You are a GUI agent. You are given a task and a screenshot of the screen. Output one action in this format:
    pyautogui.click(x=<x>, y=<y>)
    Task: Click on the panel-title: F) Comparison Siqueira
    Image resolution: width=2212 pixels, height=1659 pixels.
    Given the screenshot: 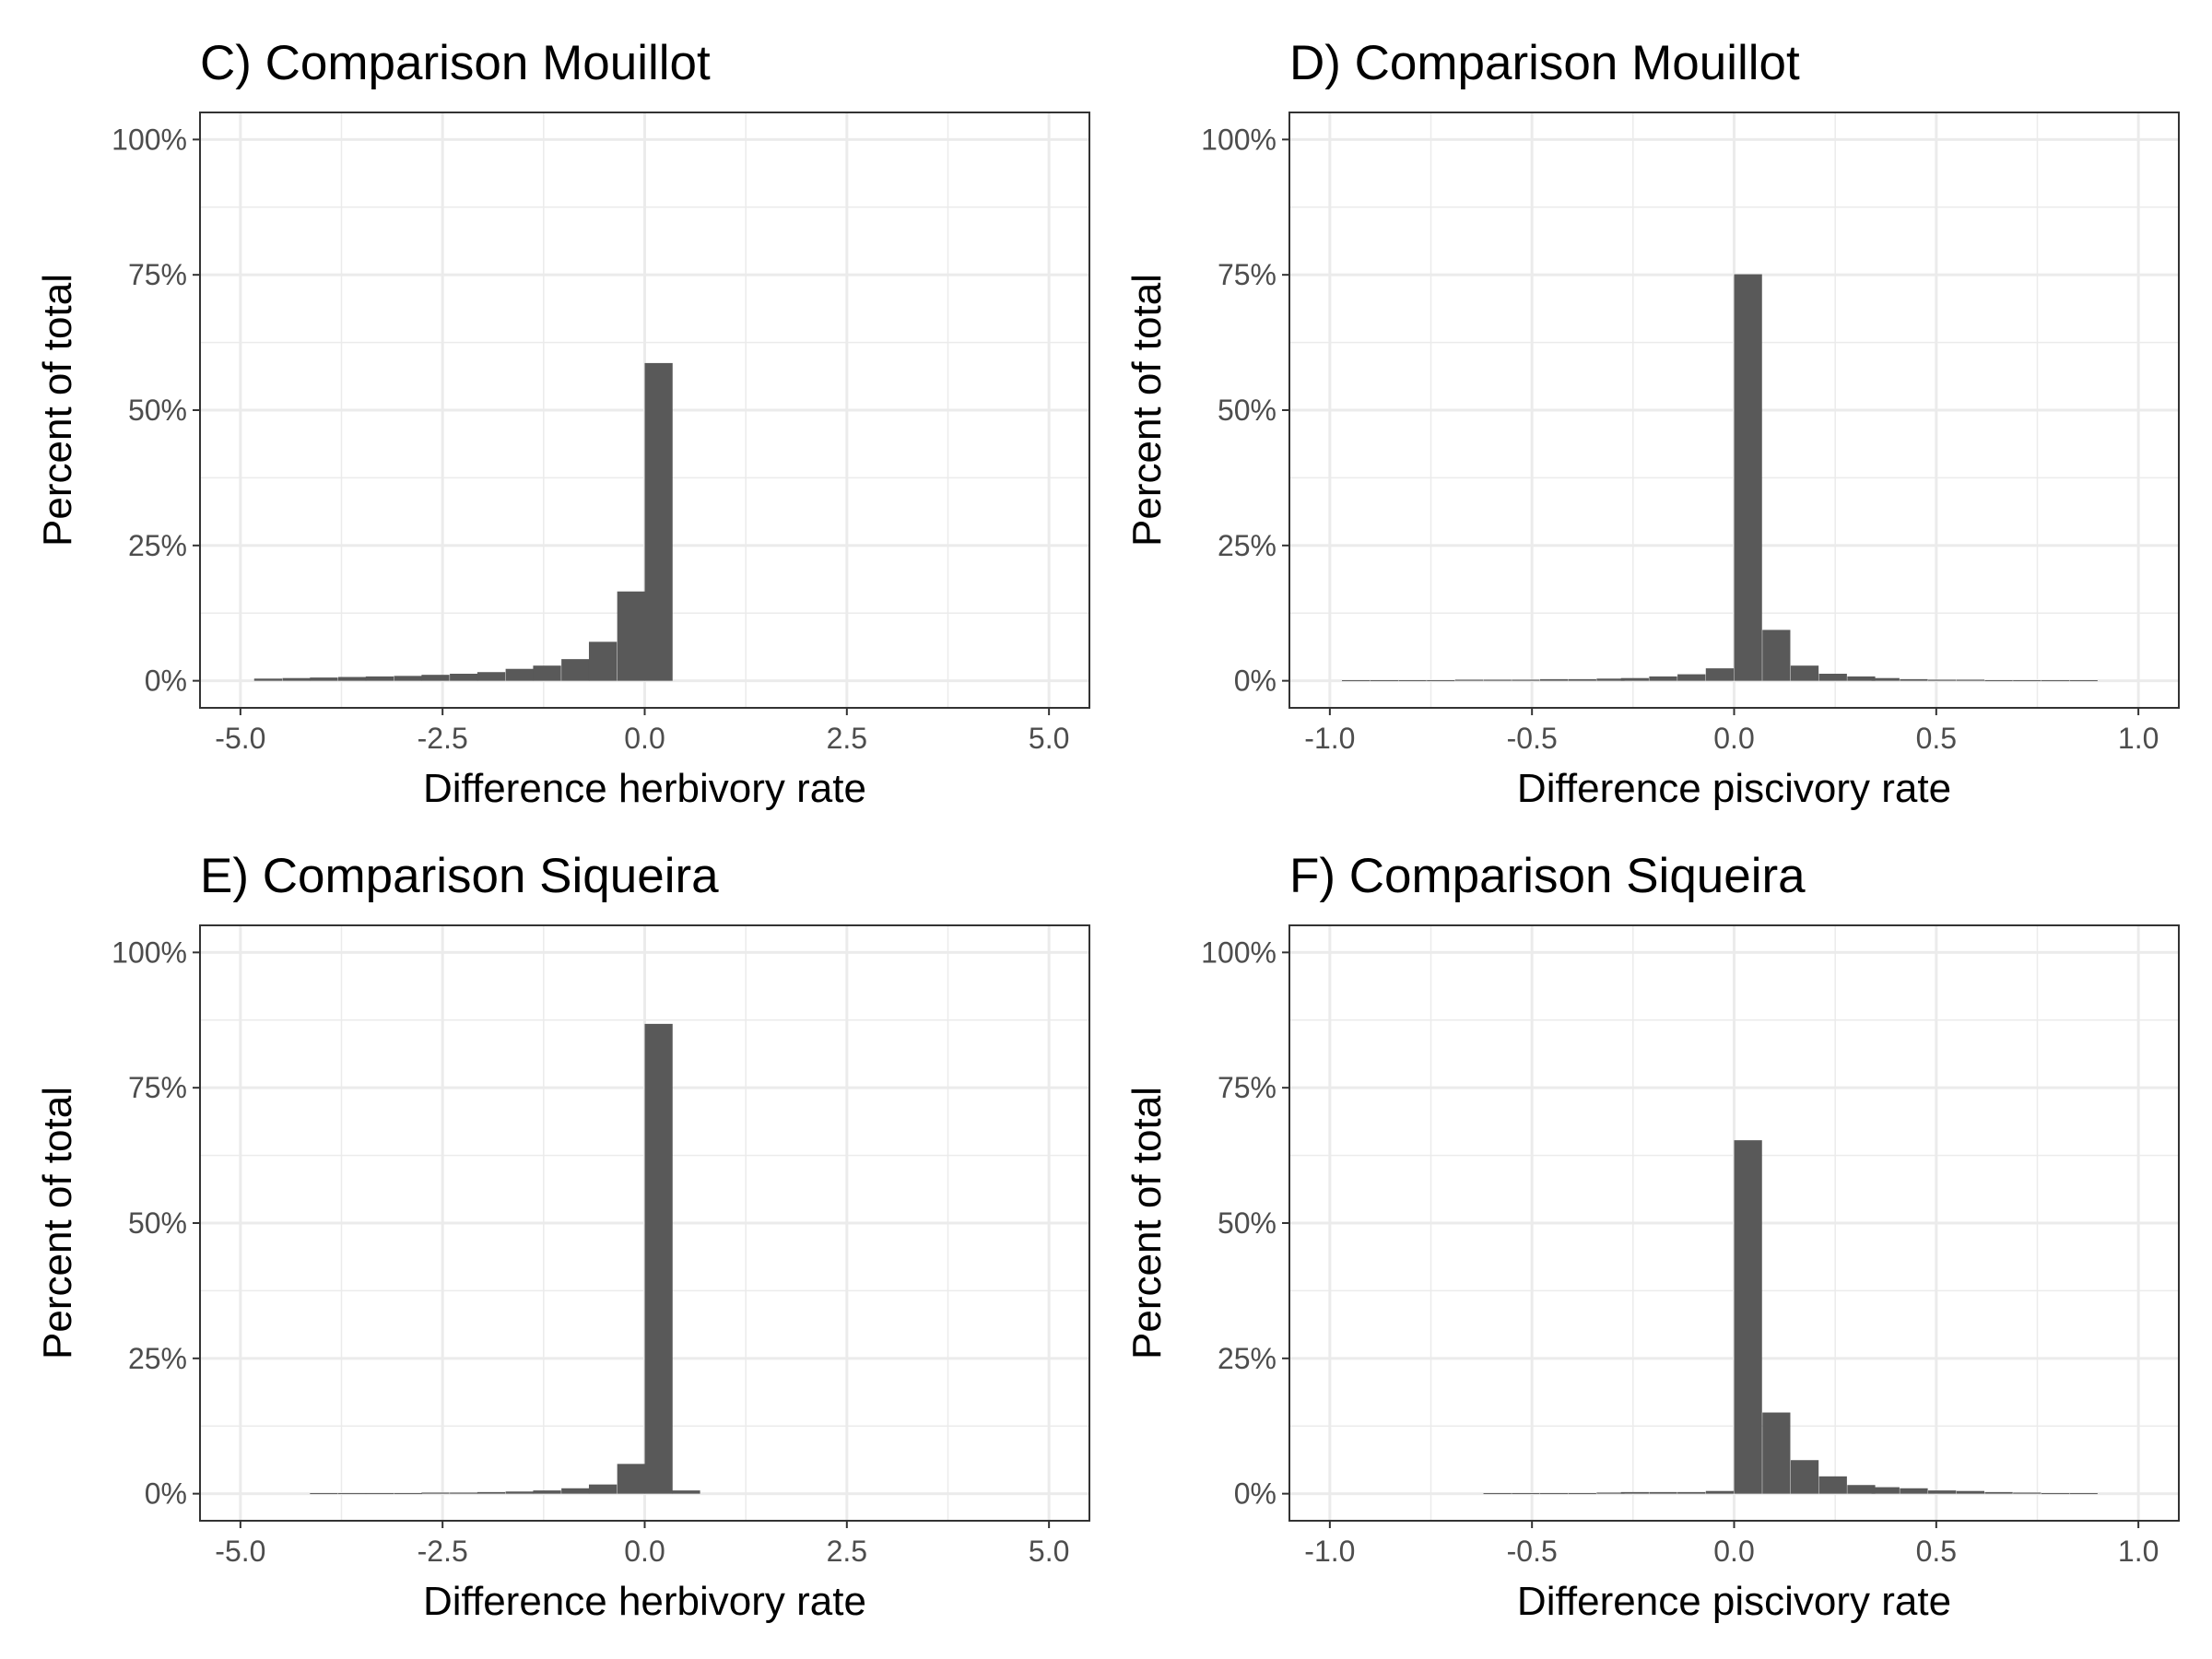 What is the action you would take?
    pyautogui.click(x=1547, y=876)
    